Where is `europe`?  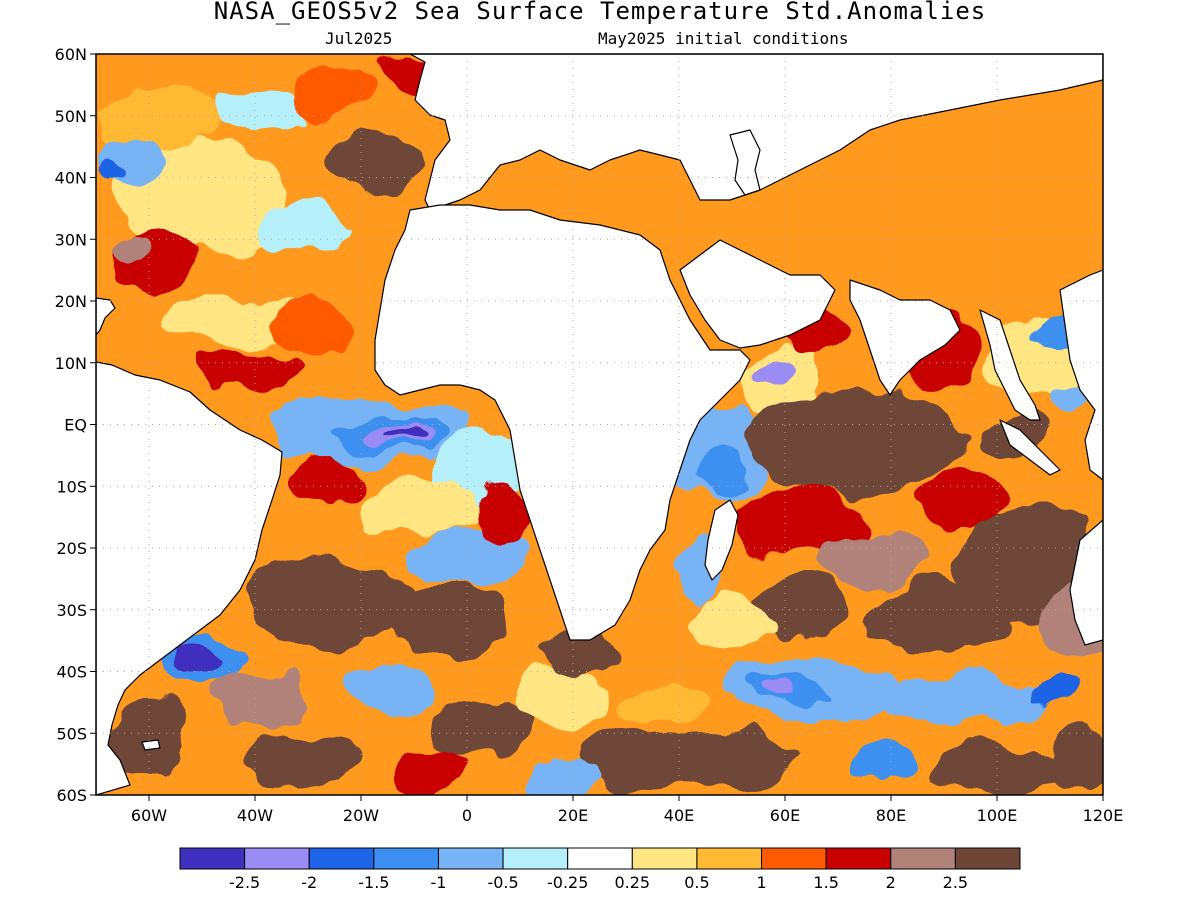 europe is located at coordinates (756, 132).